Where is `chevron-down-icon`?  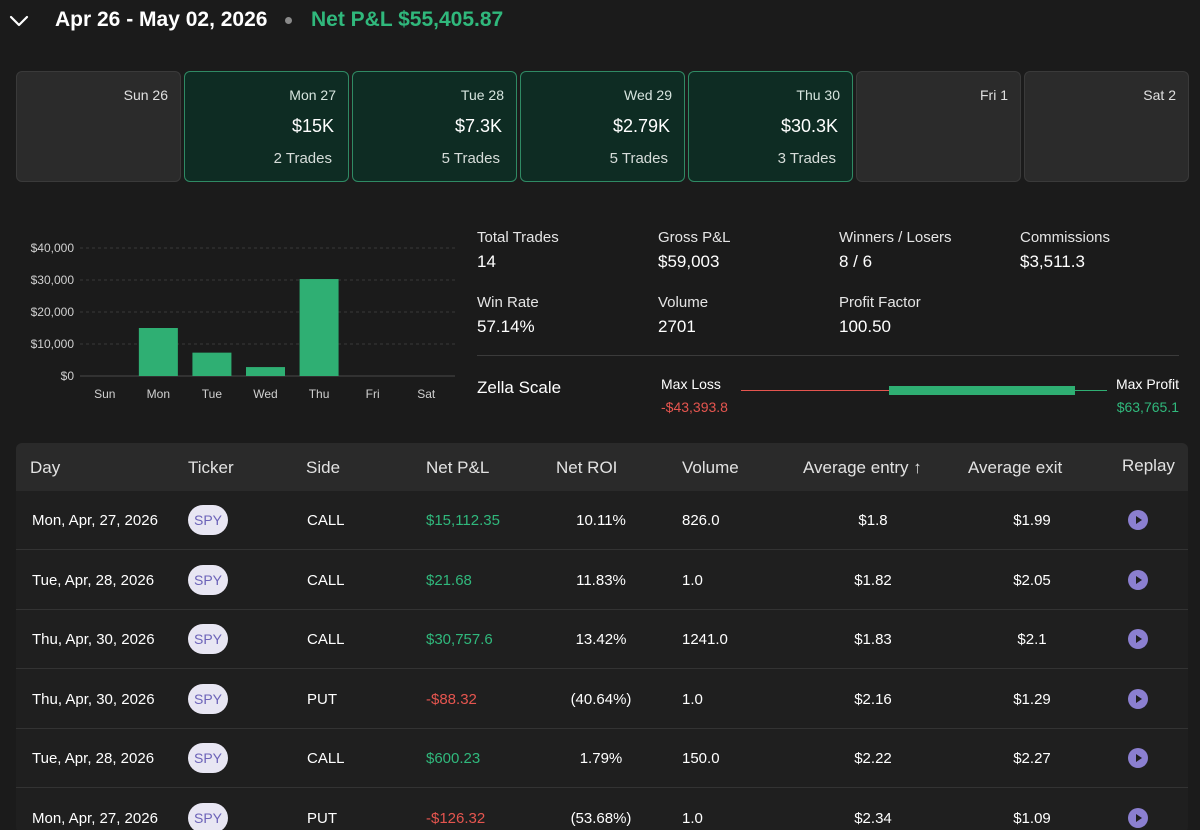
chevron-down-icon is located at coordinates (19, 21).